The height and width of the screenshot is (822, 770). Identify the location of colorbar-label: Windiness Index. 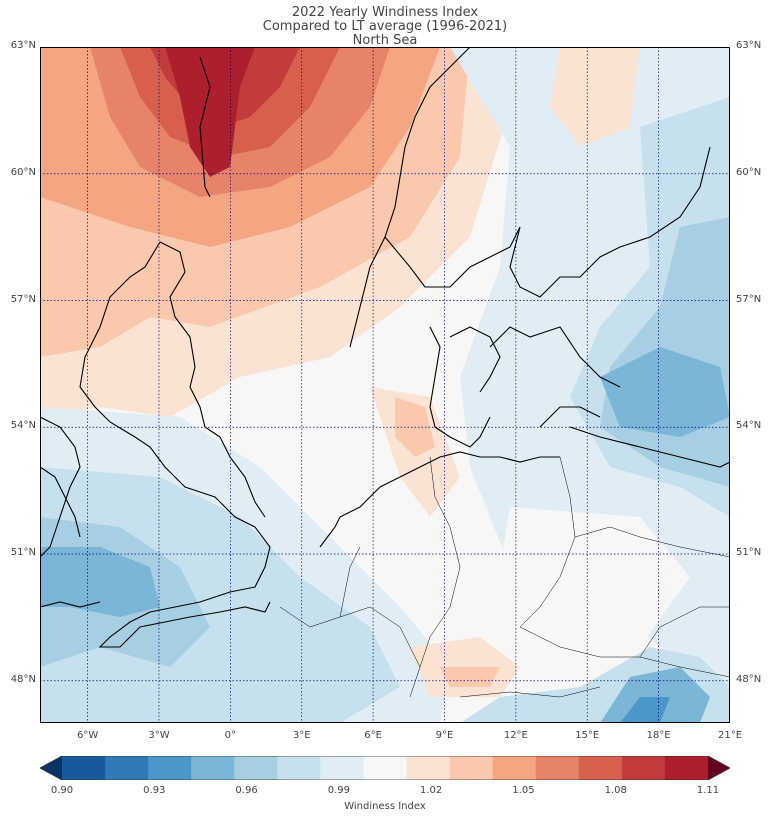
(385, 806).